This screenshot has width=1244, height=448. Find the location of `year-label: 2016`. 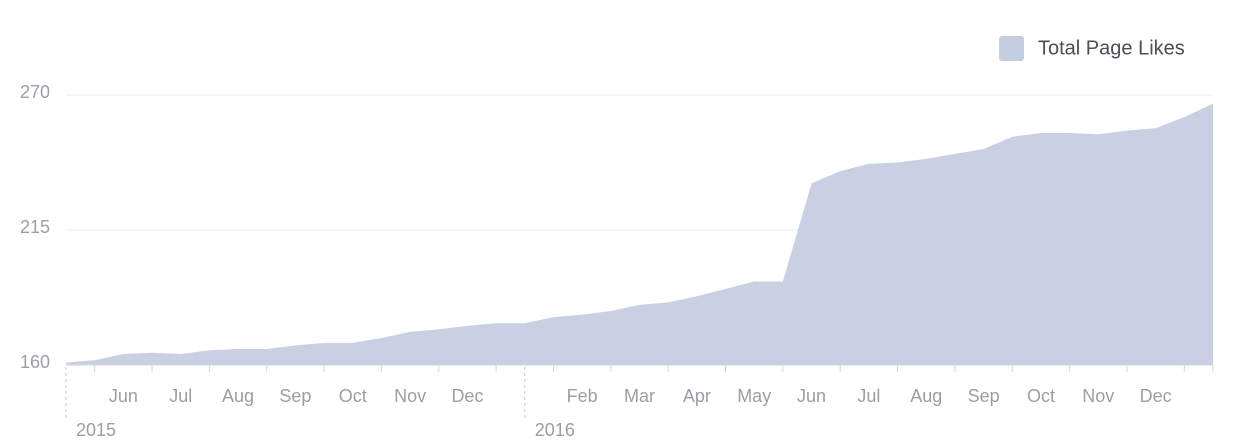

year-label: 2016 is located at coordinates (555, 430).